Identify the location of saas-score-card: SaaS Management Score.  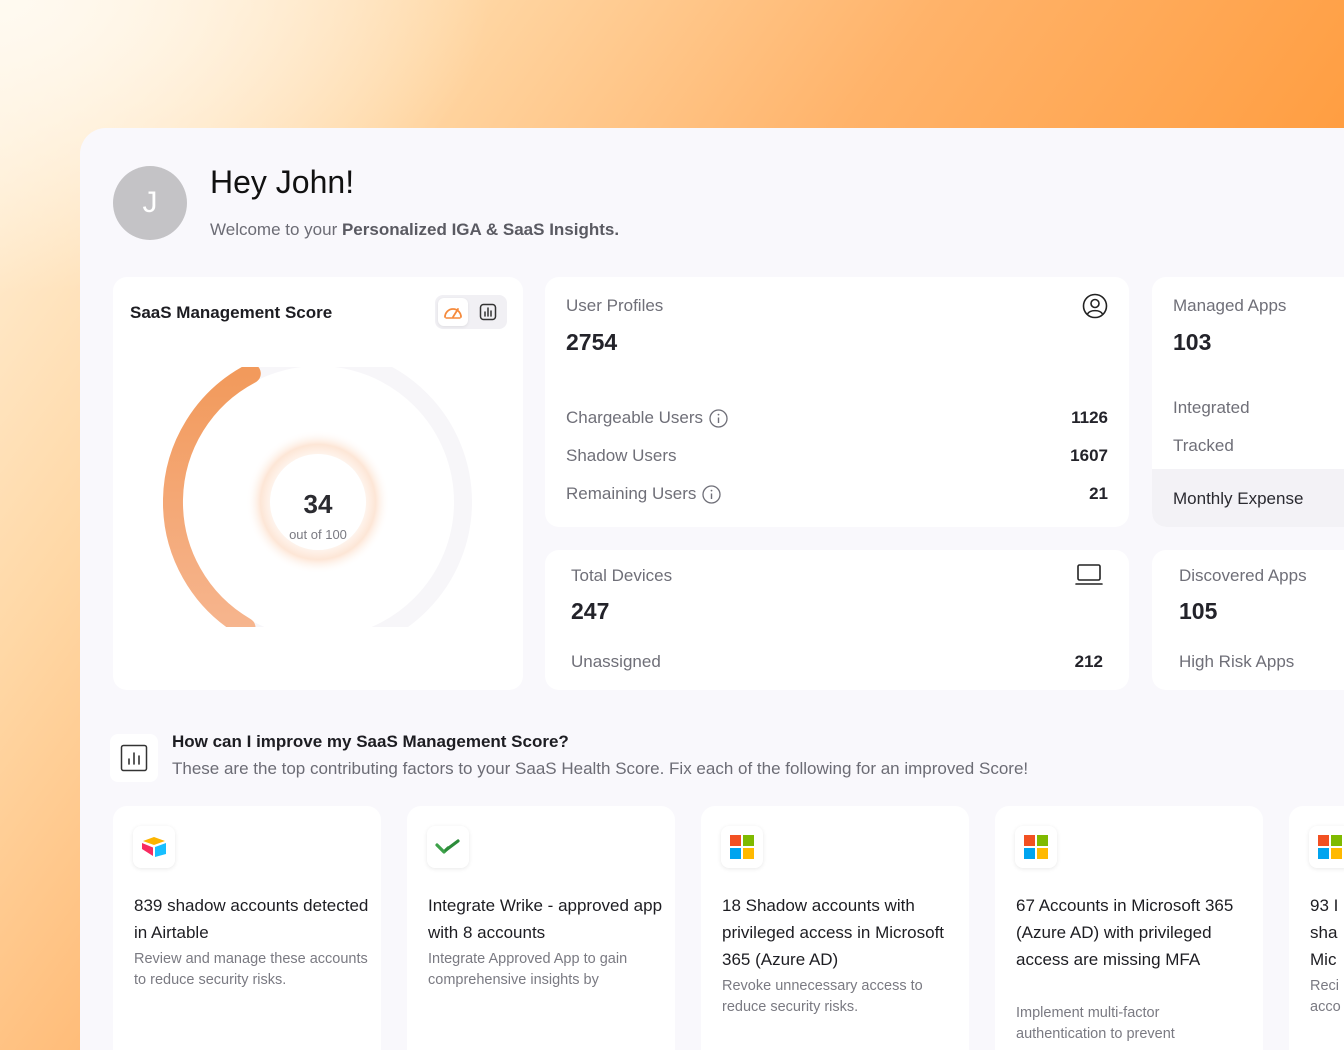
(318, 483).